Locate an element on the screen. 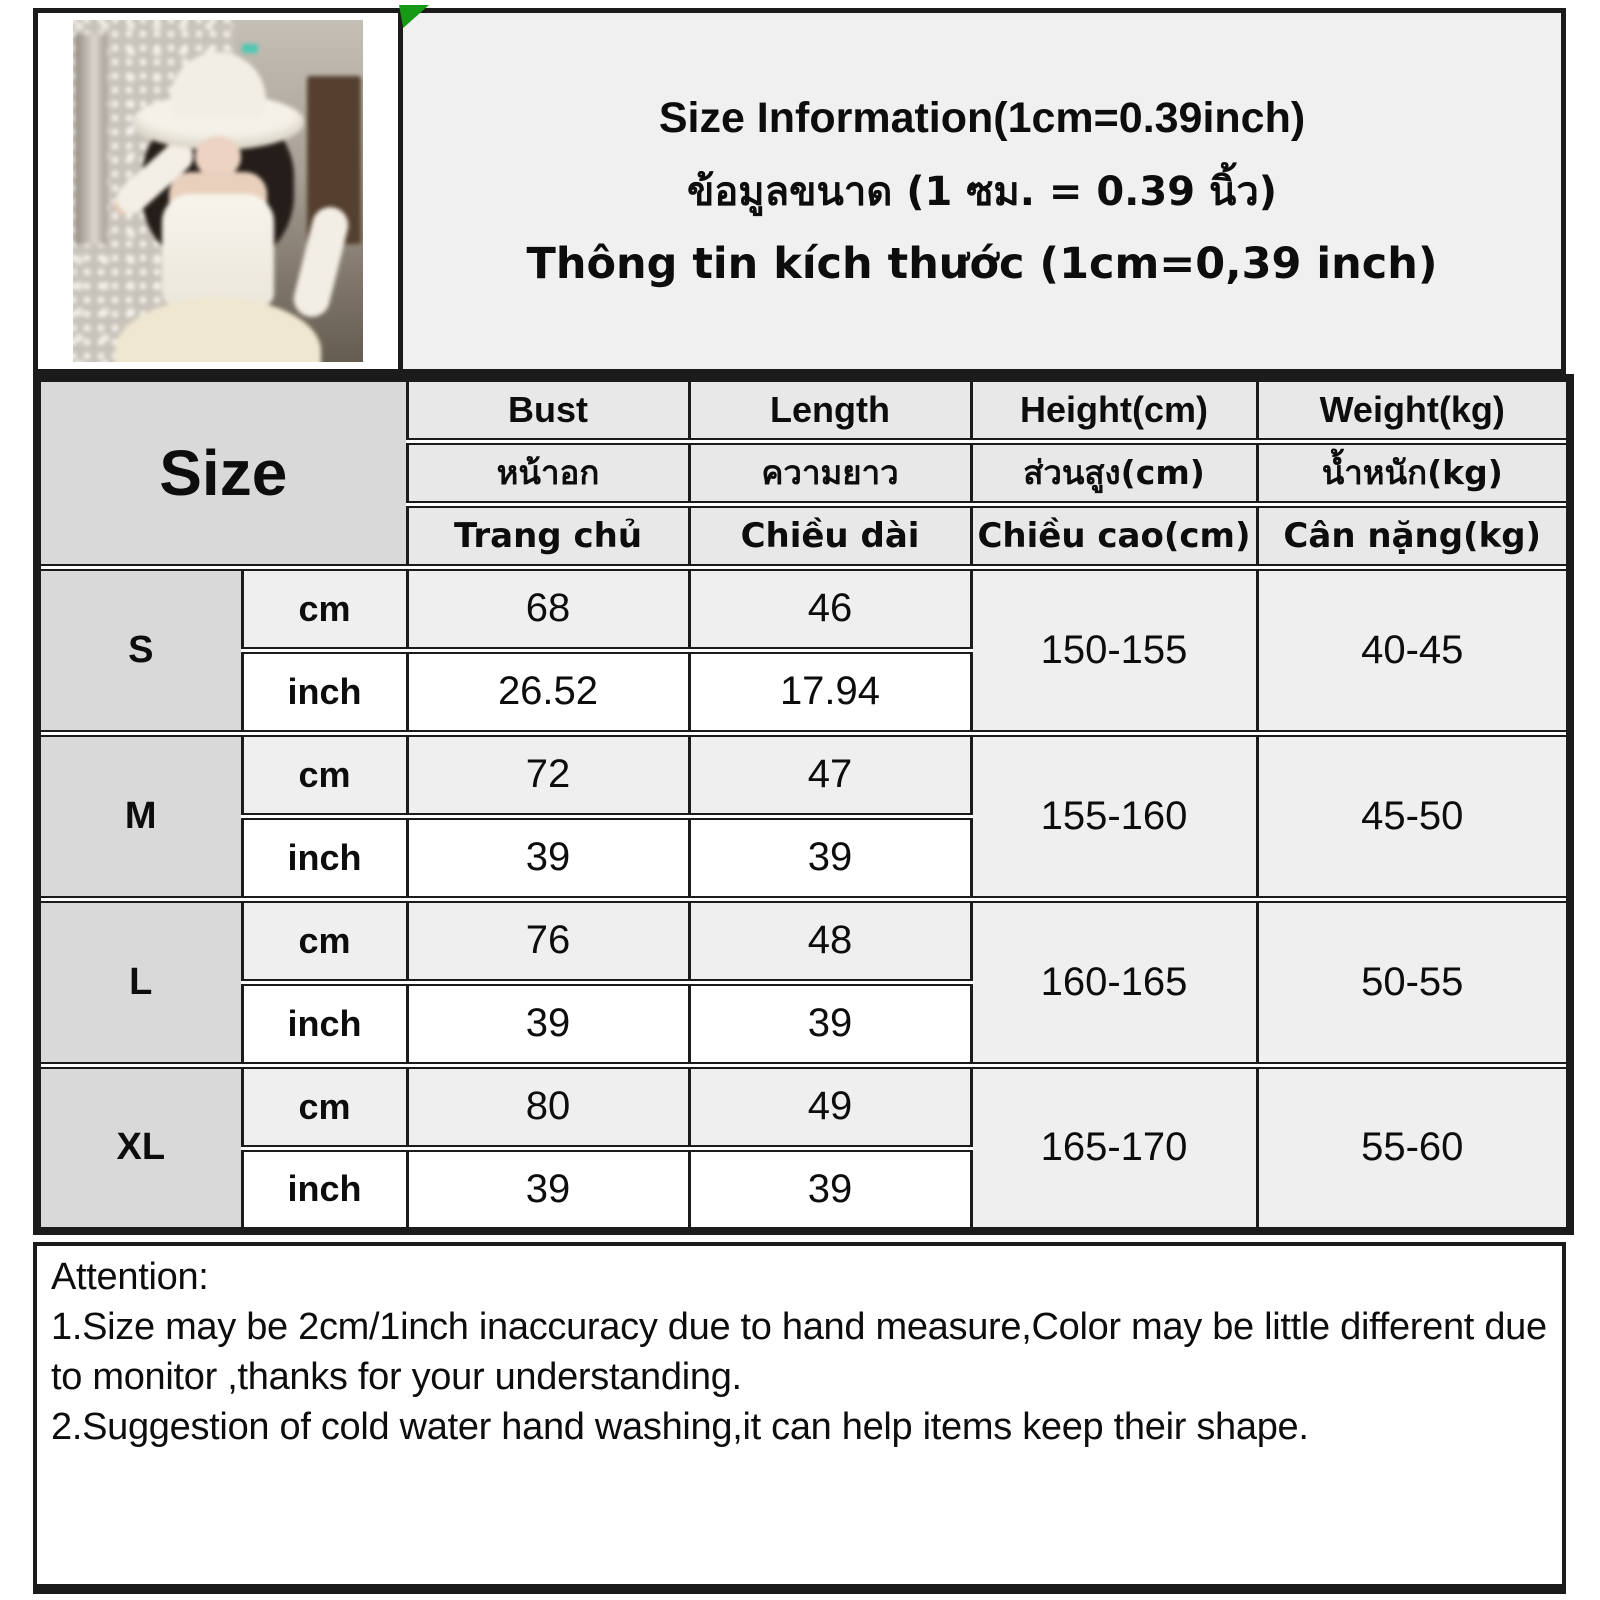 The height and width of the screenshot is (1600, 1600). product-photo-illustration is located at coordinates (218, 191).